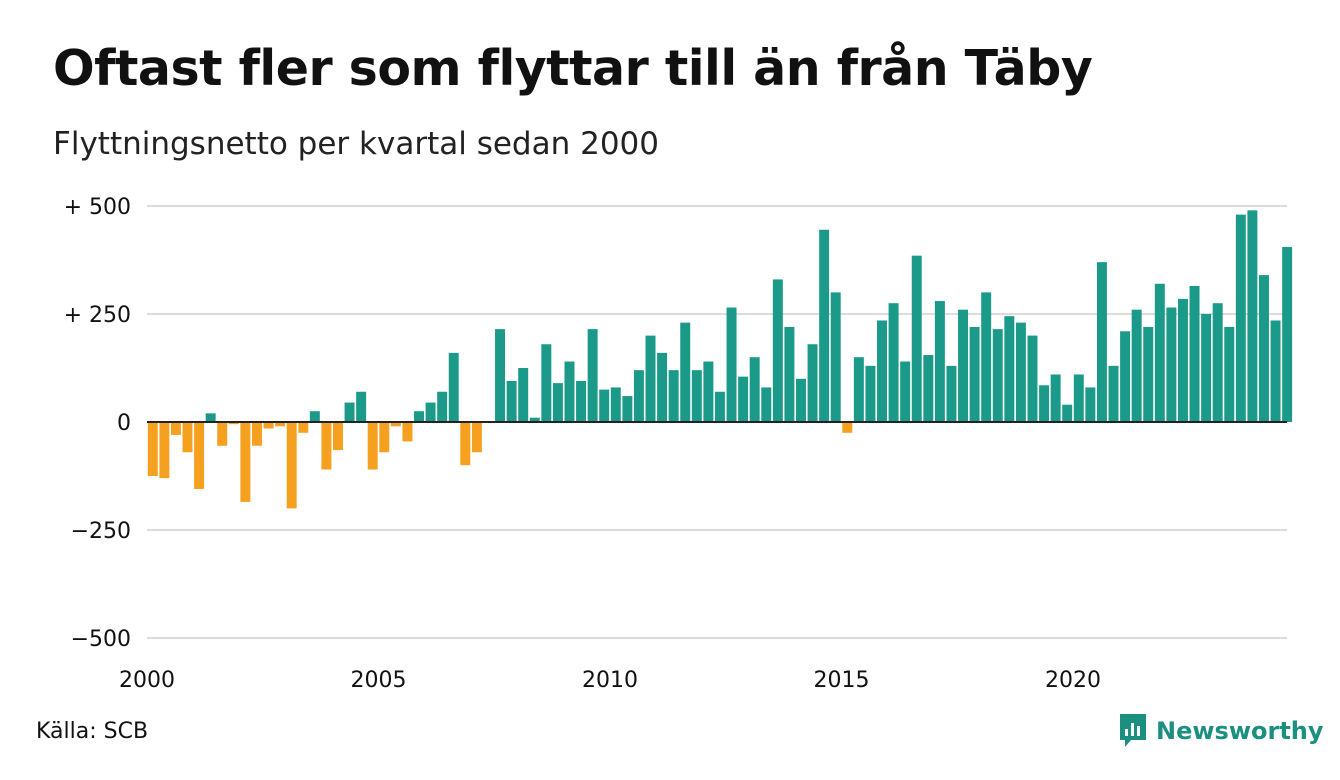 This screenshot has height=780, width=1340. I want to click on chart-subtitle: Flyttningsnetto per kvartal sedan 2000, so click(356, 144).